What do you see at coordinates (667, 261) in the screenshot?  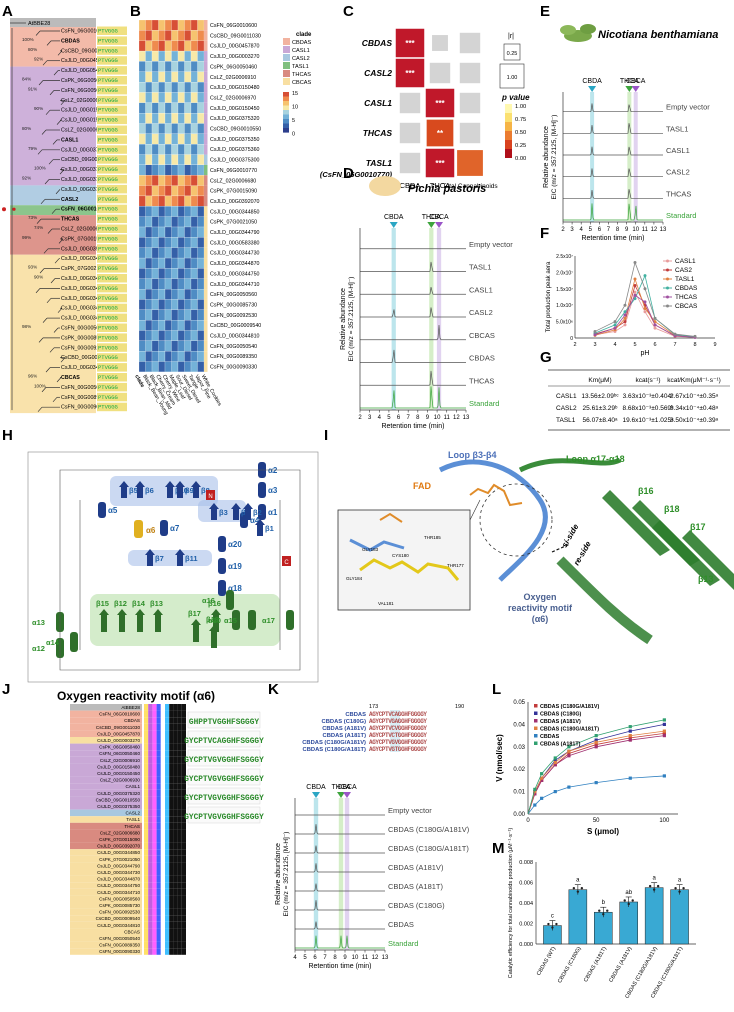 I see `legend-marker` at bounding box center [667, 261].